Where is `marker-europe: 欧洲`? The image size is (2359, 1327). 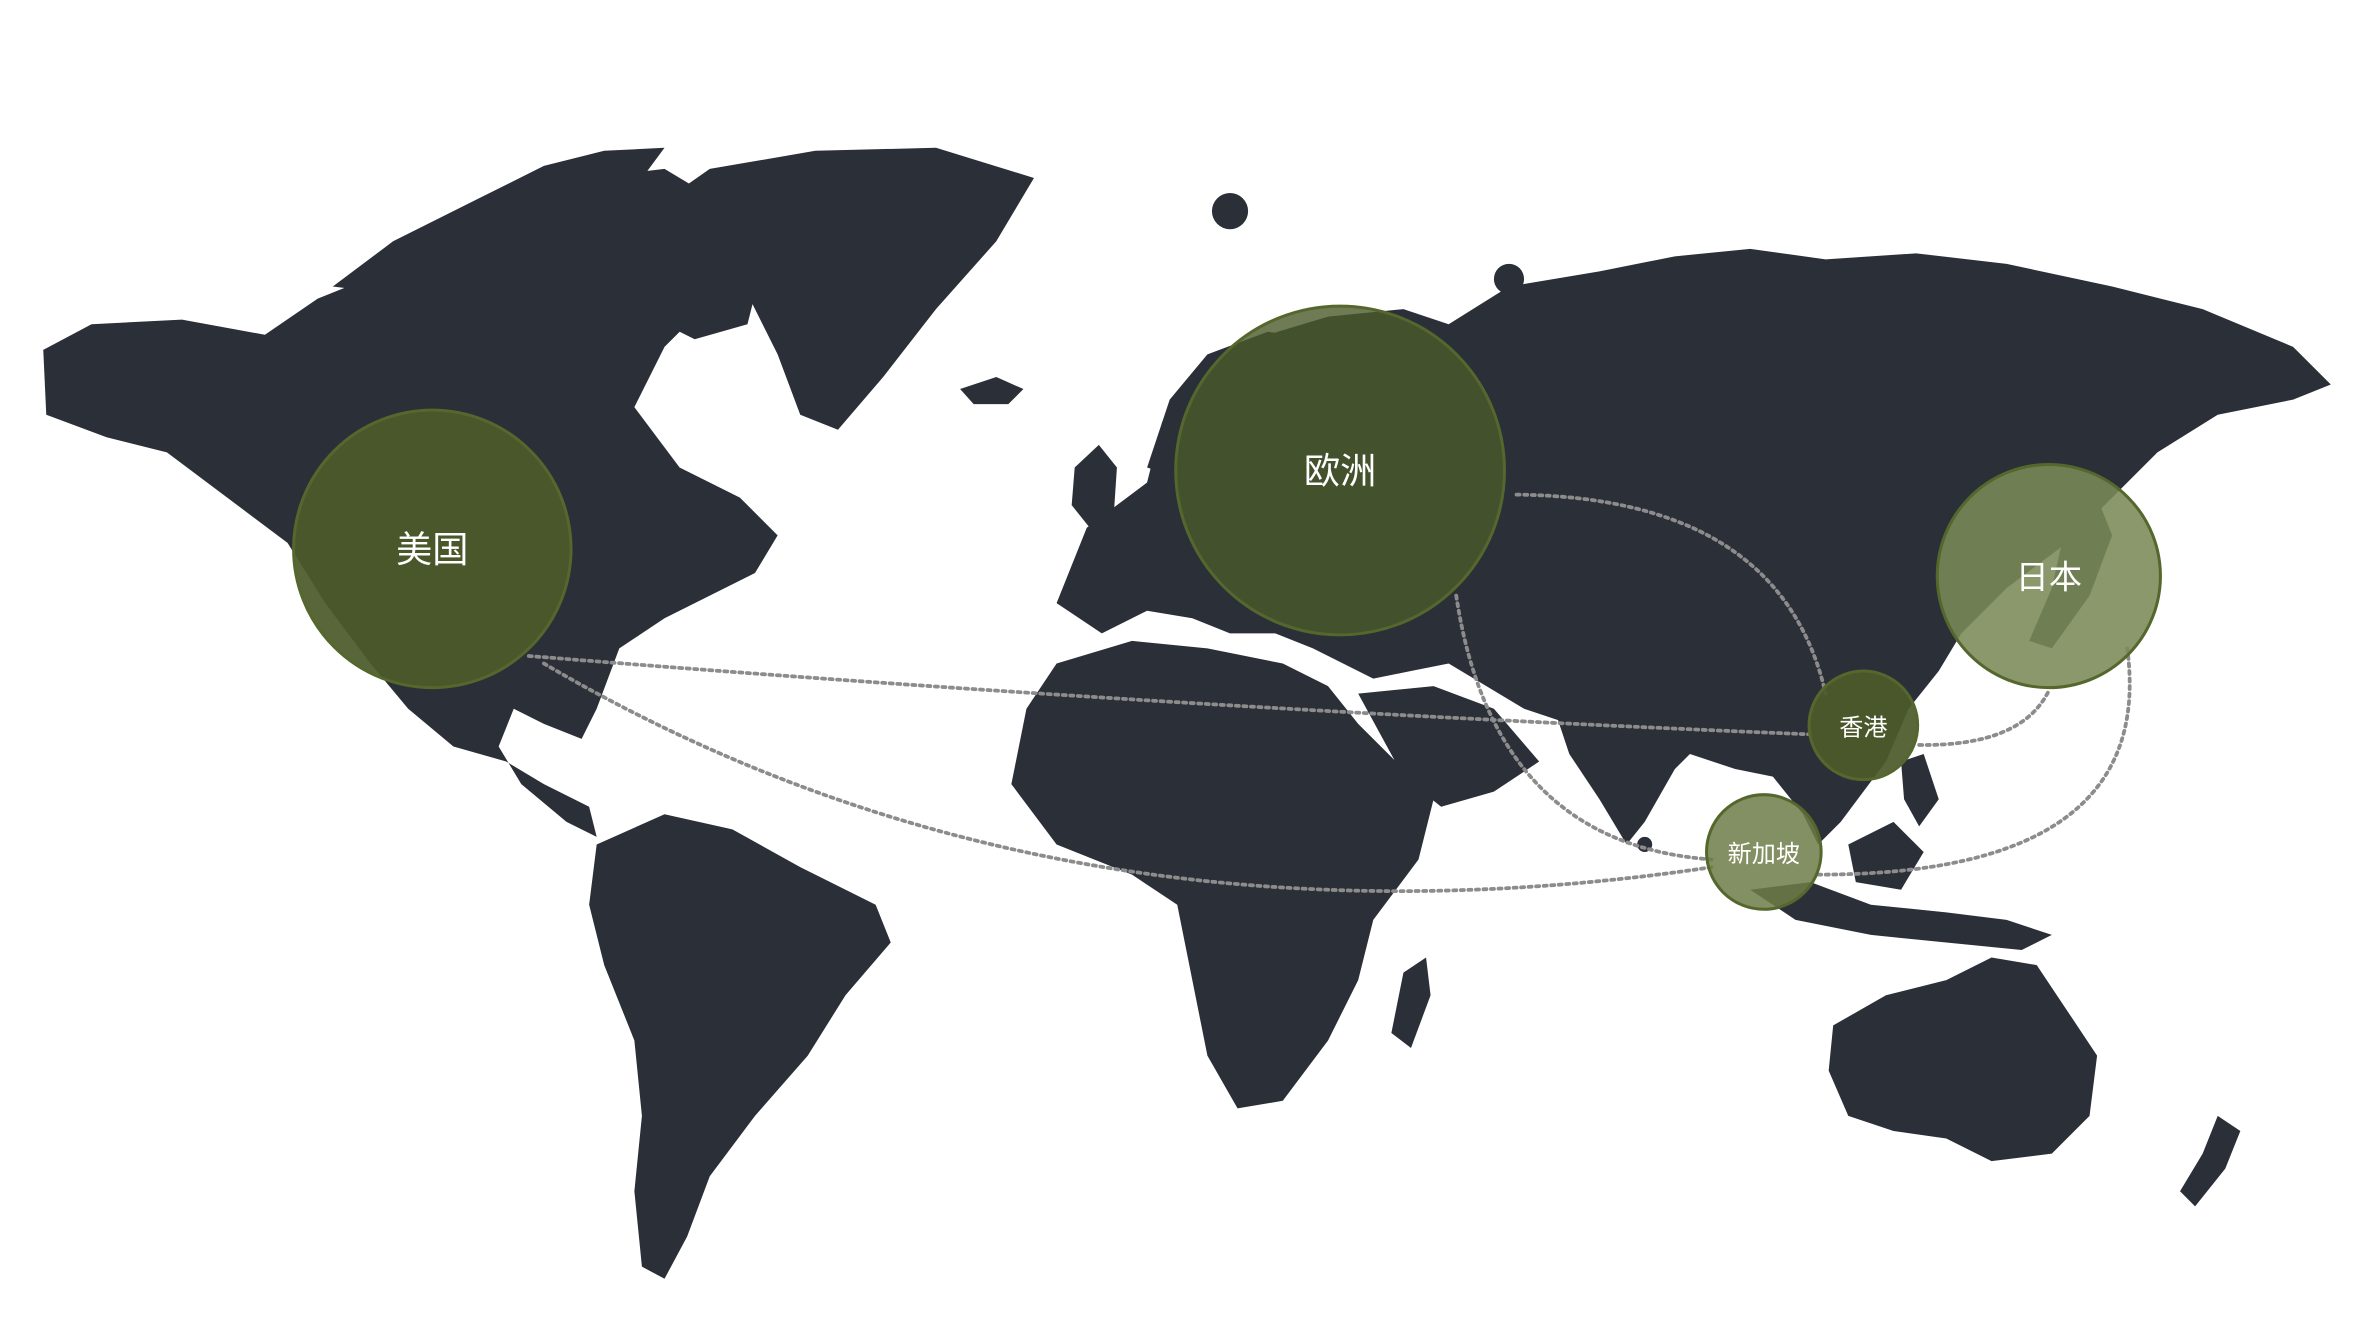 marker-europe: 欧洲 is located at coordinates (1340, 470).